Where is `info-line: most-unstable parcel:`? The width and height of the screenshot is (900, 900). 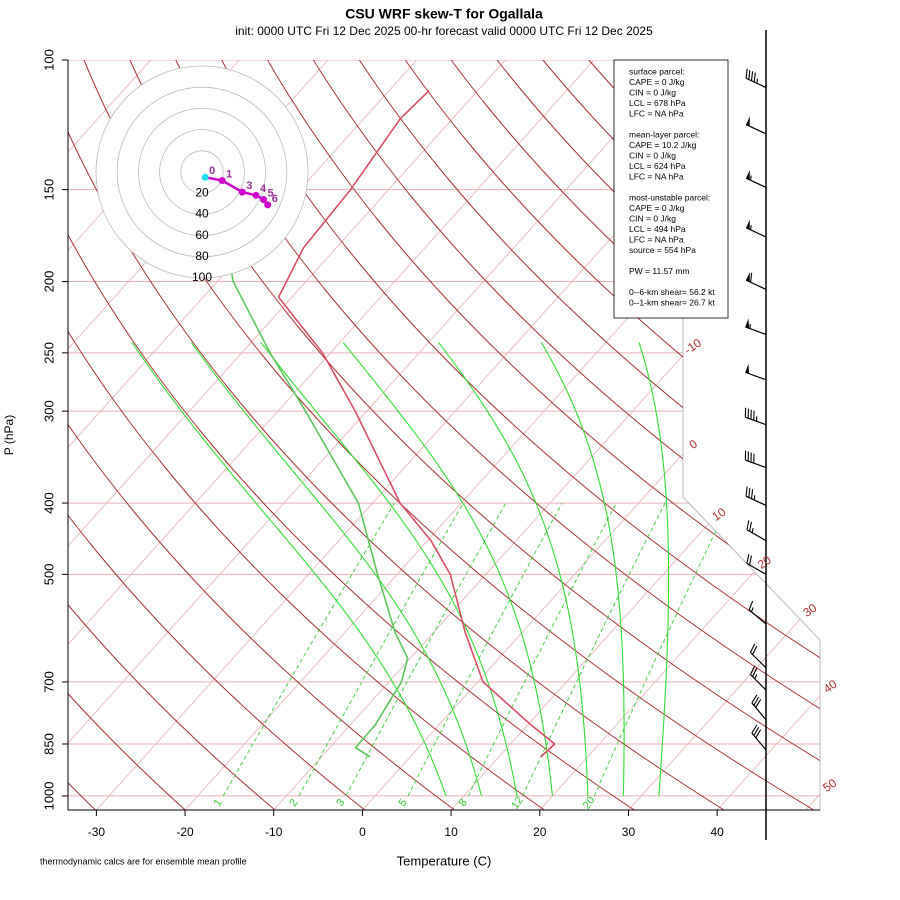
info-line: most-unstable parcel: is located at coordinates (669, 197).